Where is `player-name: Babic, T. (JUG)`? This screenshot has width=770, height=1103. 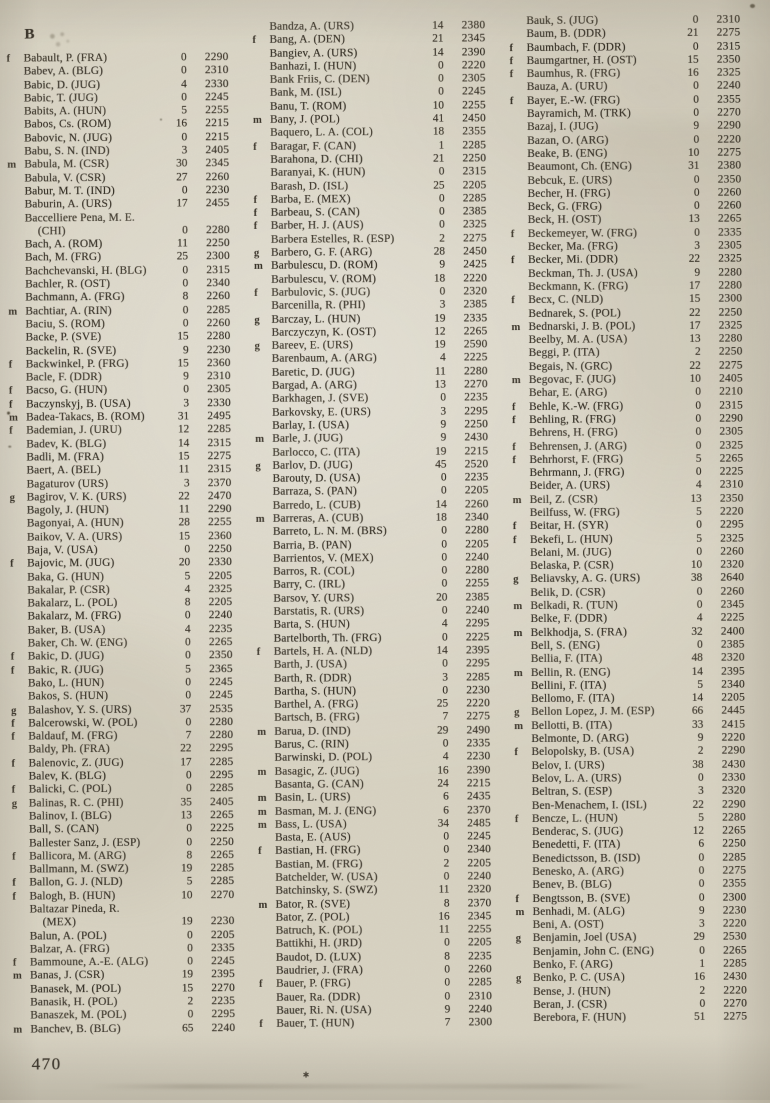
player-name: Babic, T. (JUG) is located at coordinates (91, 98).